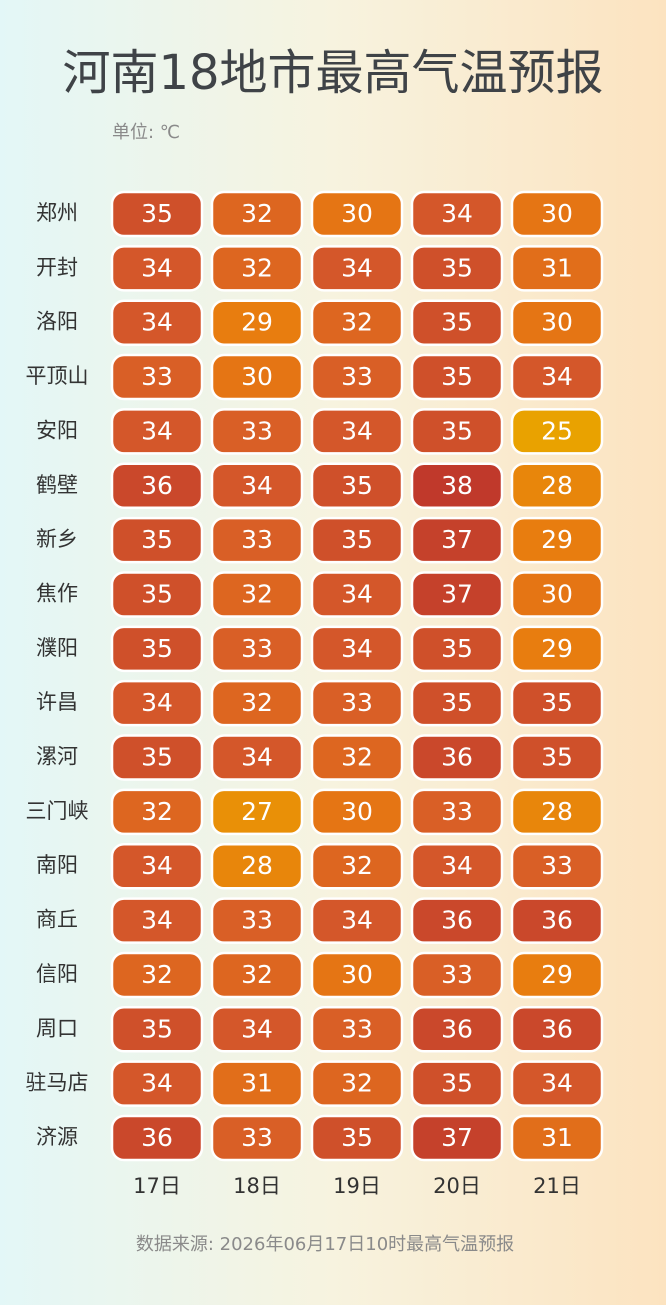 The height and width of the screenshot is (1305, 666). I want to click on cell-label: 31, so click(557, 1137).